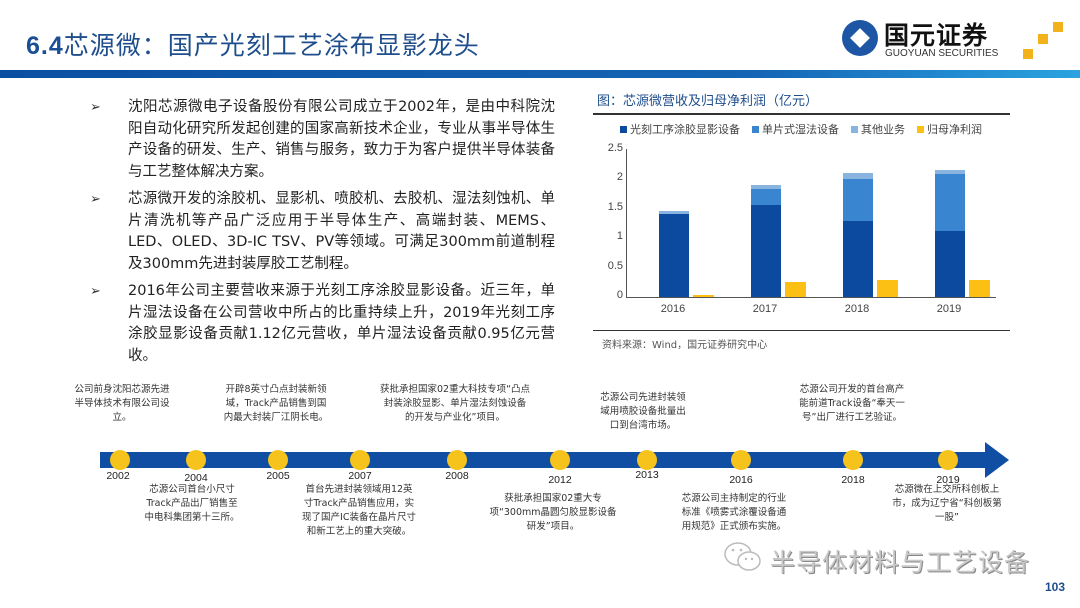  Describe the element at coordinates (276, 403) in the screenshot. I see `timeline-event-2005: 开辟8英寸凸点封装新领域，Track产品销售到国内最大封装厂江阴长电。` at that location.